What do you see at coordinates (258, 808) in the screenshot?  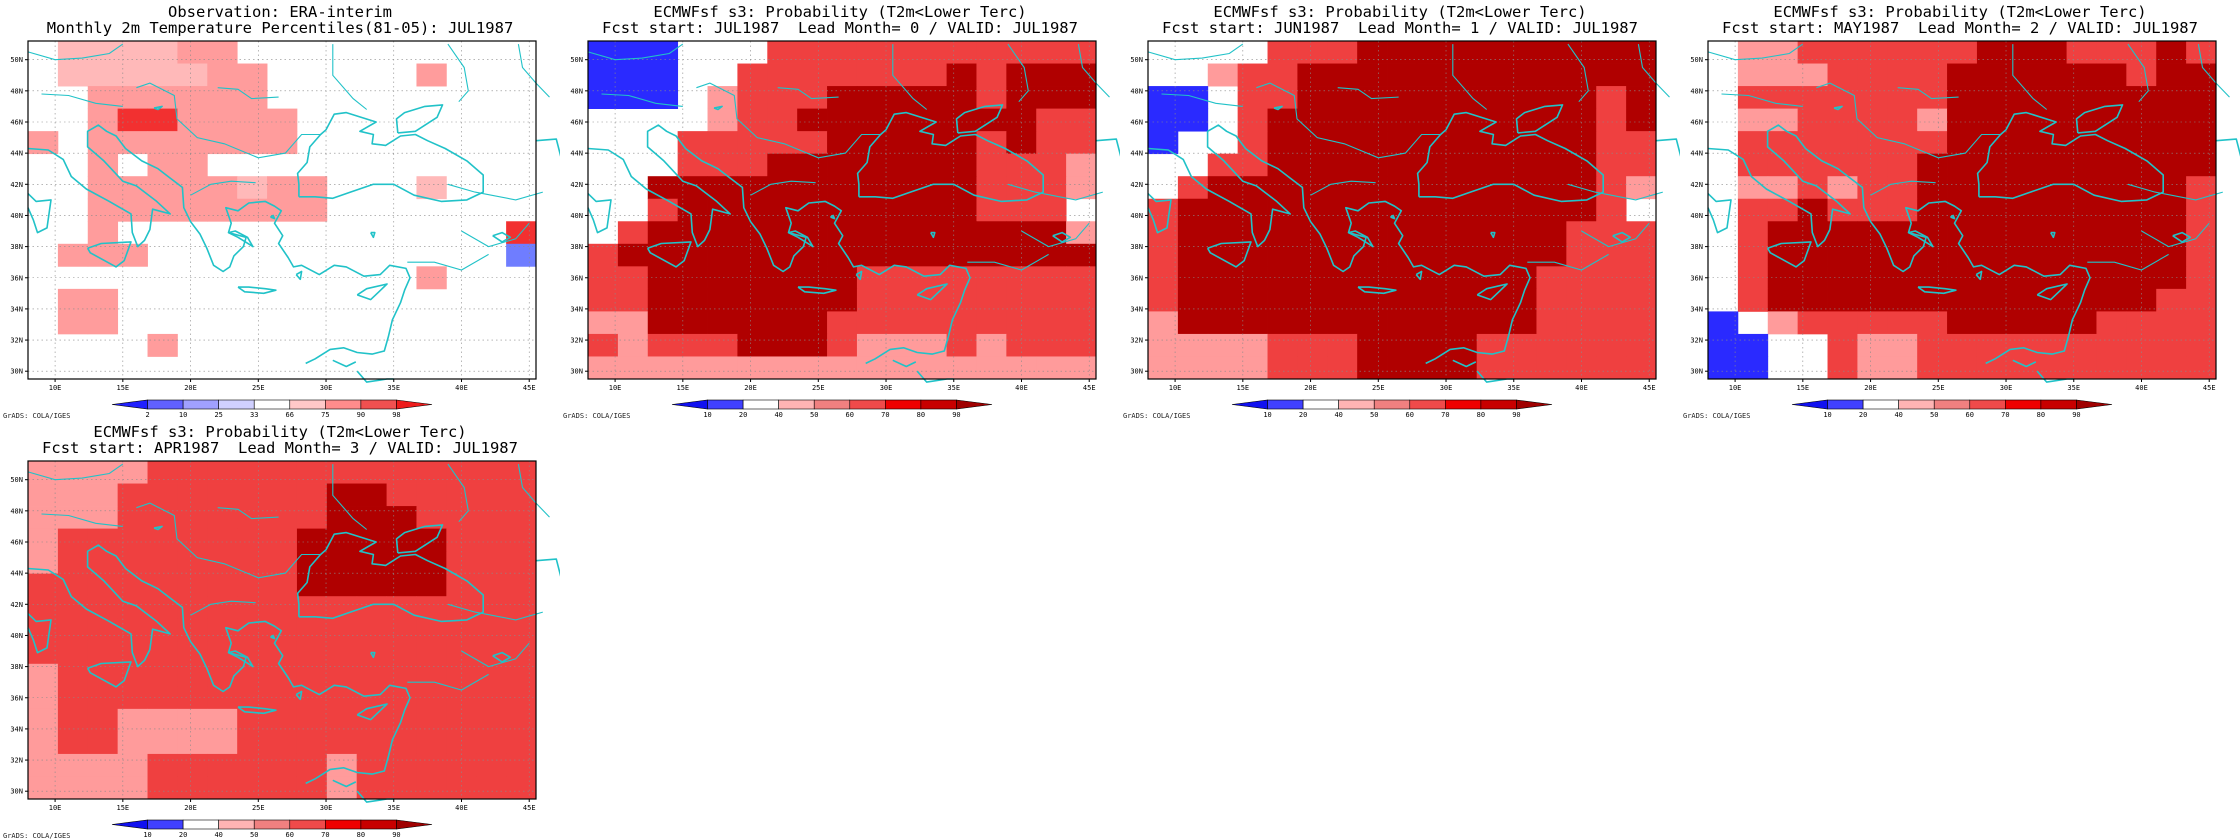 I see `lon-label: 25E` at bounding box center [258, 808].